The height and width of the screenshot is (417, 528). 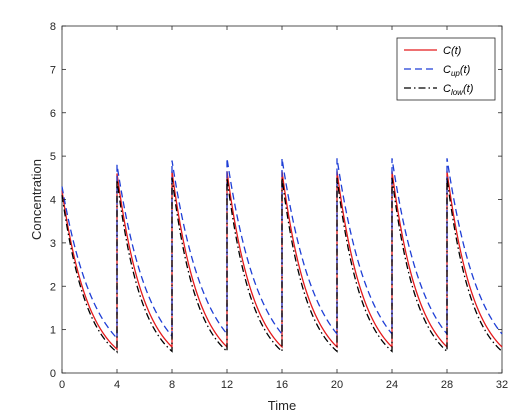 What do you see at coordinates (457, 71) in the screenshot?
I see `legend-entry: Cup(t)` at bounding box center [457, 71].